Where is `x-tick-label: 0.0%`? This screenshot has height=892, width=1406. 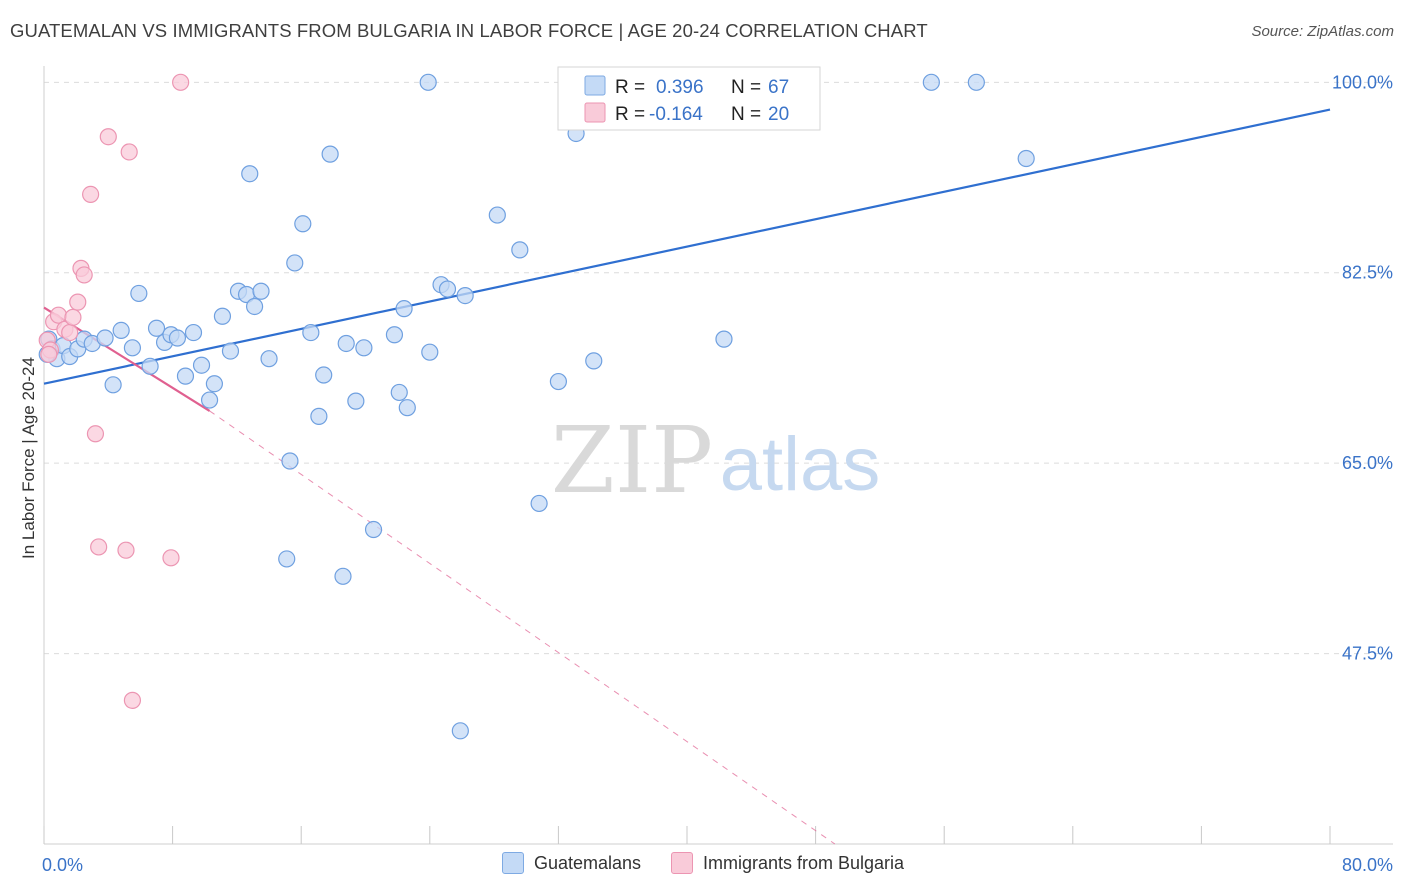 x-tick-label: 0.0% is located at coordinates (62, 865).